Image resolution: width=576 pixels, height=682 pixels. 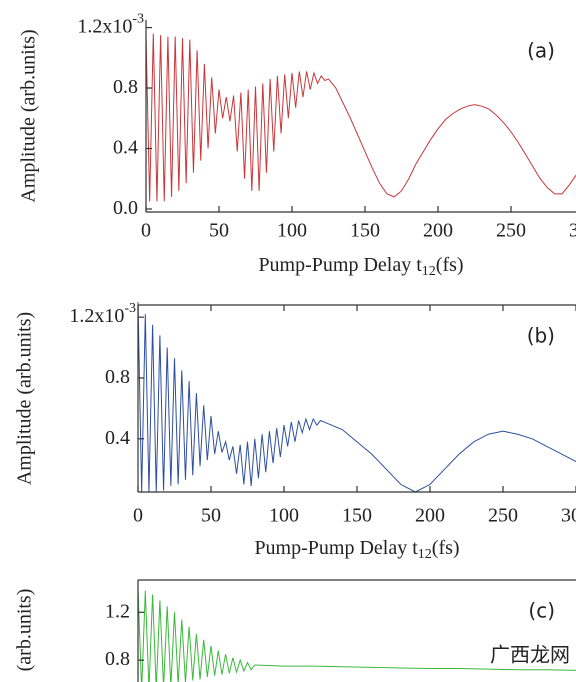 I want to click on panel-label: (a), so click(x=541, y=51).